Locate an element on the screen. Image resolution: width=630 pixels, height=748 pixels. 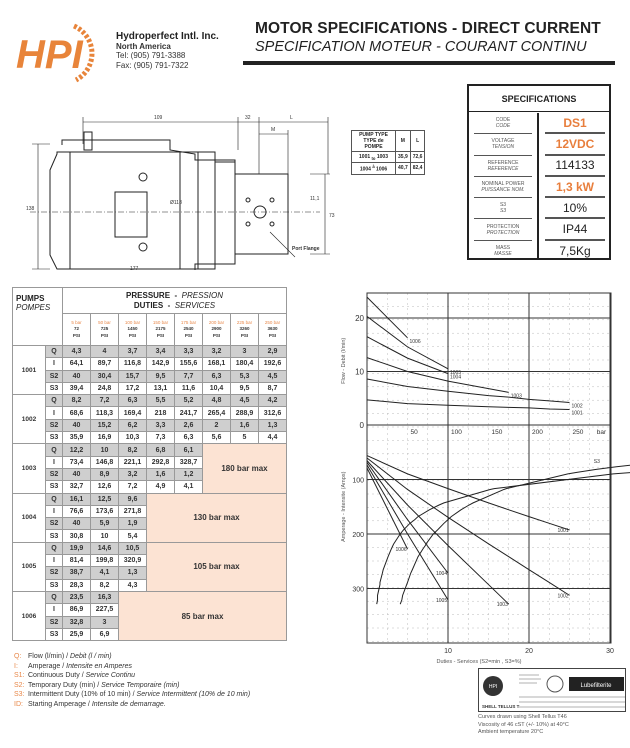
table-row: 1006 Q 23,5 16,3 85 bar max is located at coordinates (149, 616).